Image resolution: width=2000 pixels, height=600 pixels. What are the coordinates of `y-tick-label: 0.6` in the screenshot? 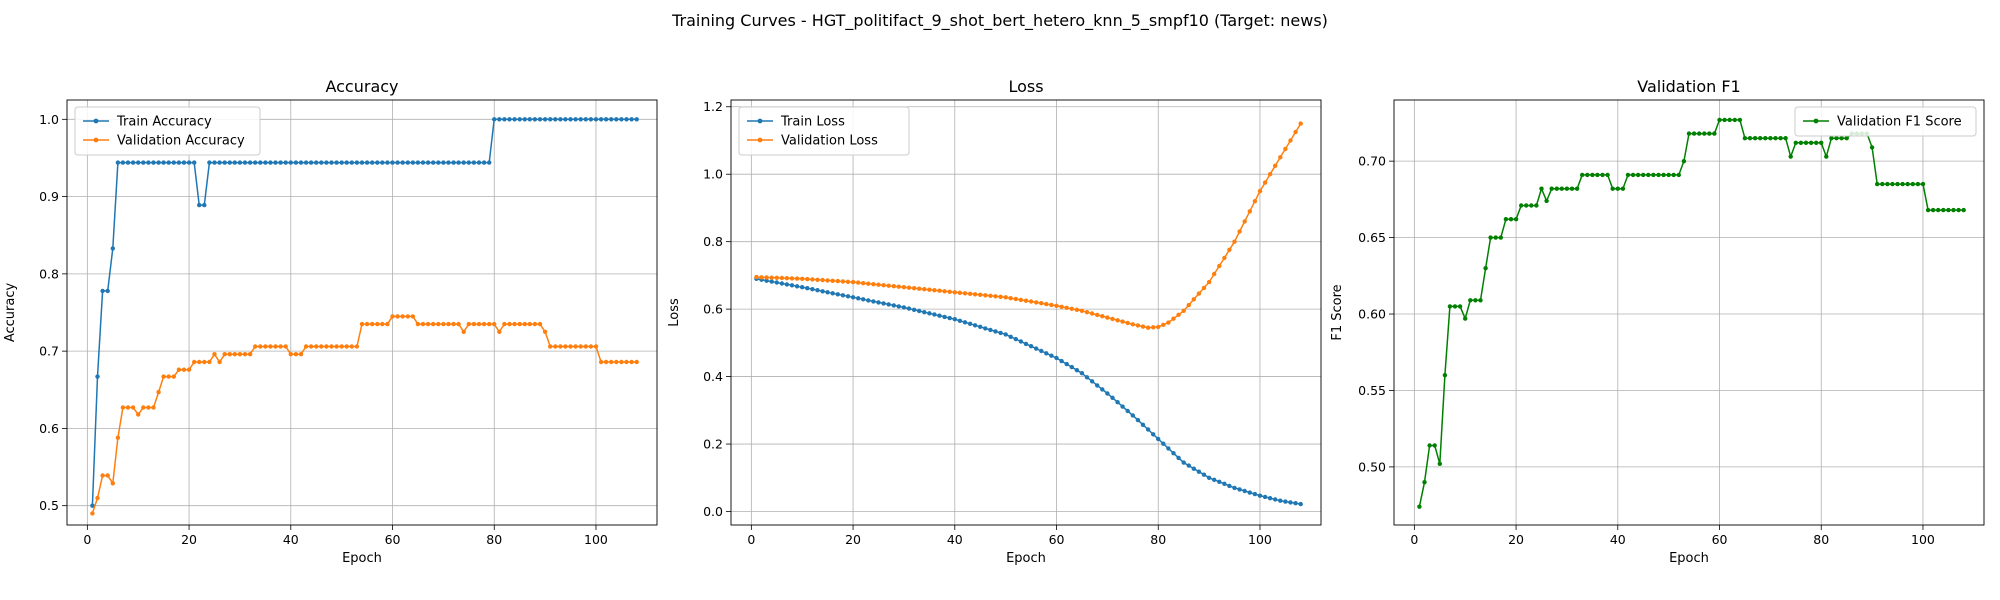 It's located at (49, 428).